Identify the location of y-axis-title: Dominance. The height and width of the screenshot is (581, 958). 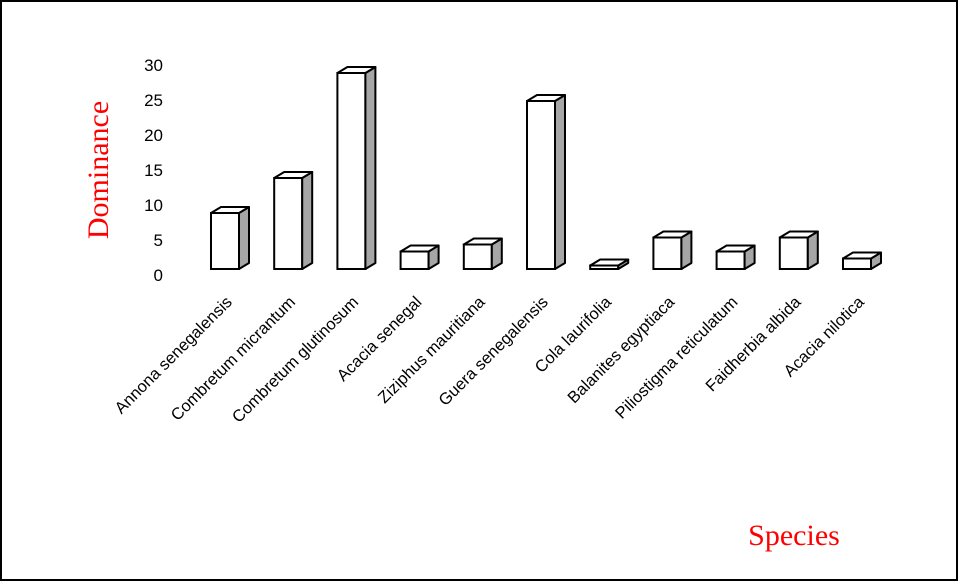
(98, 170).